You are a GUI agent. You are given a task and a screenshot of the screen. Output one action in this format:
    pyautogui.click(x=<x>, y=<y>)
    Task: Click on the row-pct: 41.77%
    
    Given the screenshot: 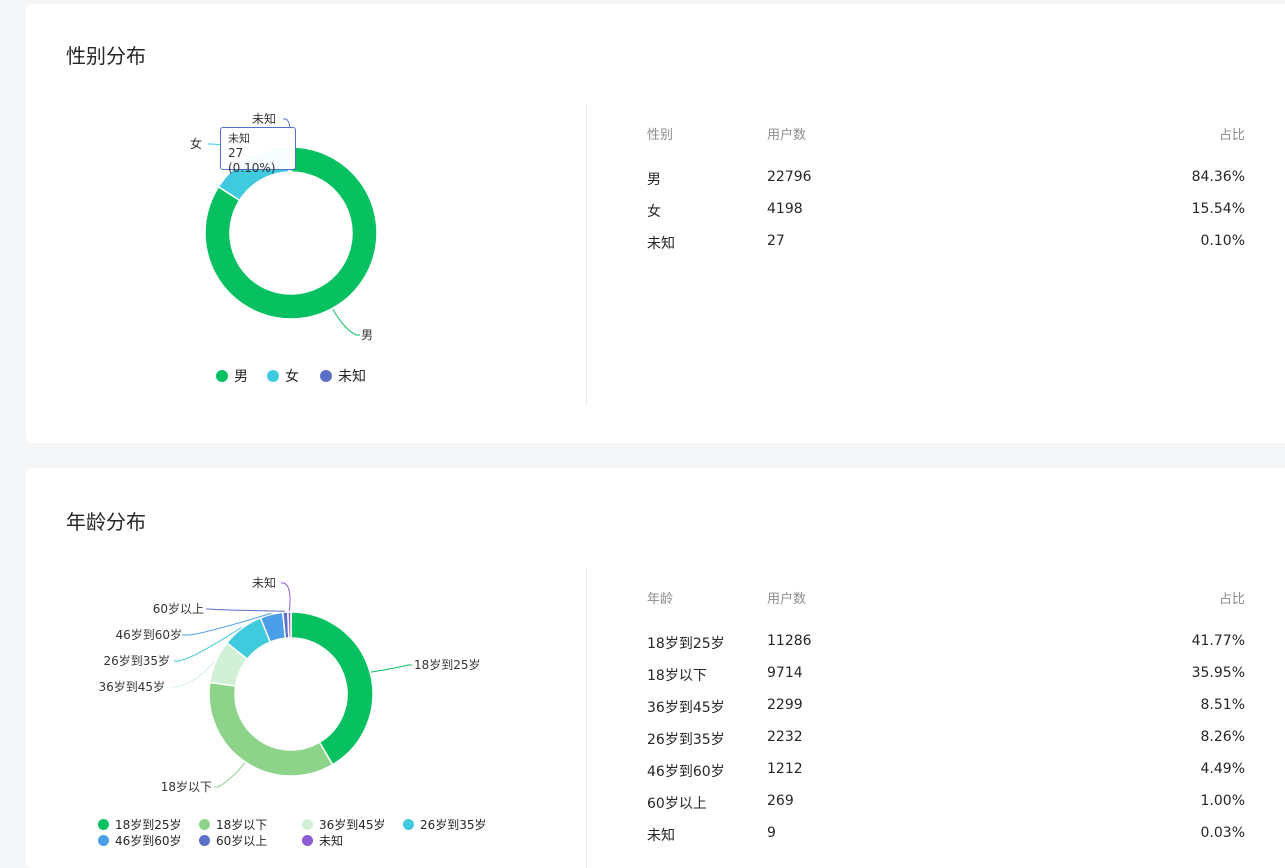 What is the action you would take?
    pyautogui.click(x=1218, y=641)
    